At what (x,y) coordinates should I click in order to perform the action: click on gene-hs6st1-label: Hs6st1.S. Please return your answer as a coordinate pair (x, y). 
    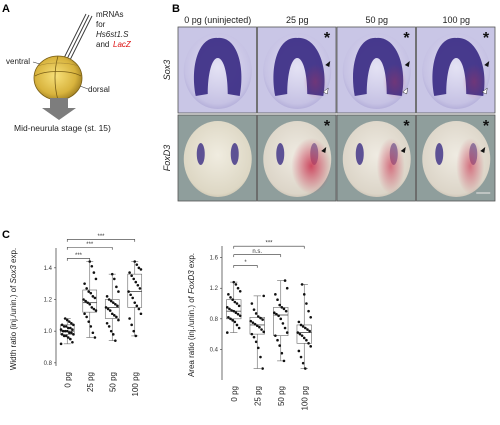
    Looking at the image, I should click on (112, 34).